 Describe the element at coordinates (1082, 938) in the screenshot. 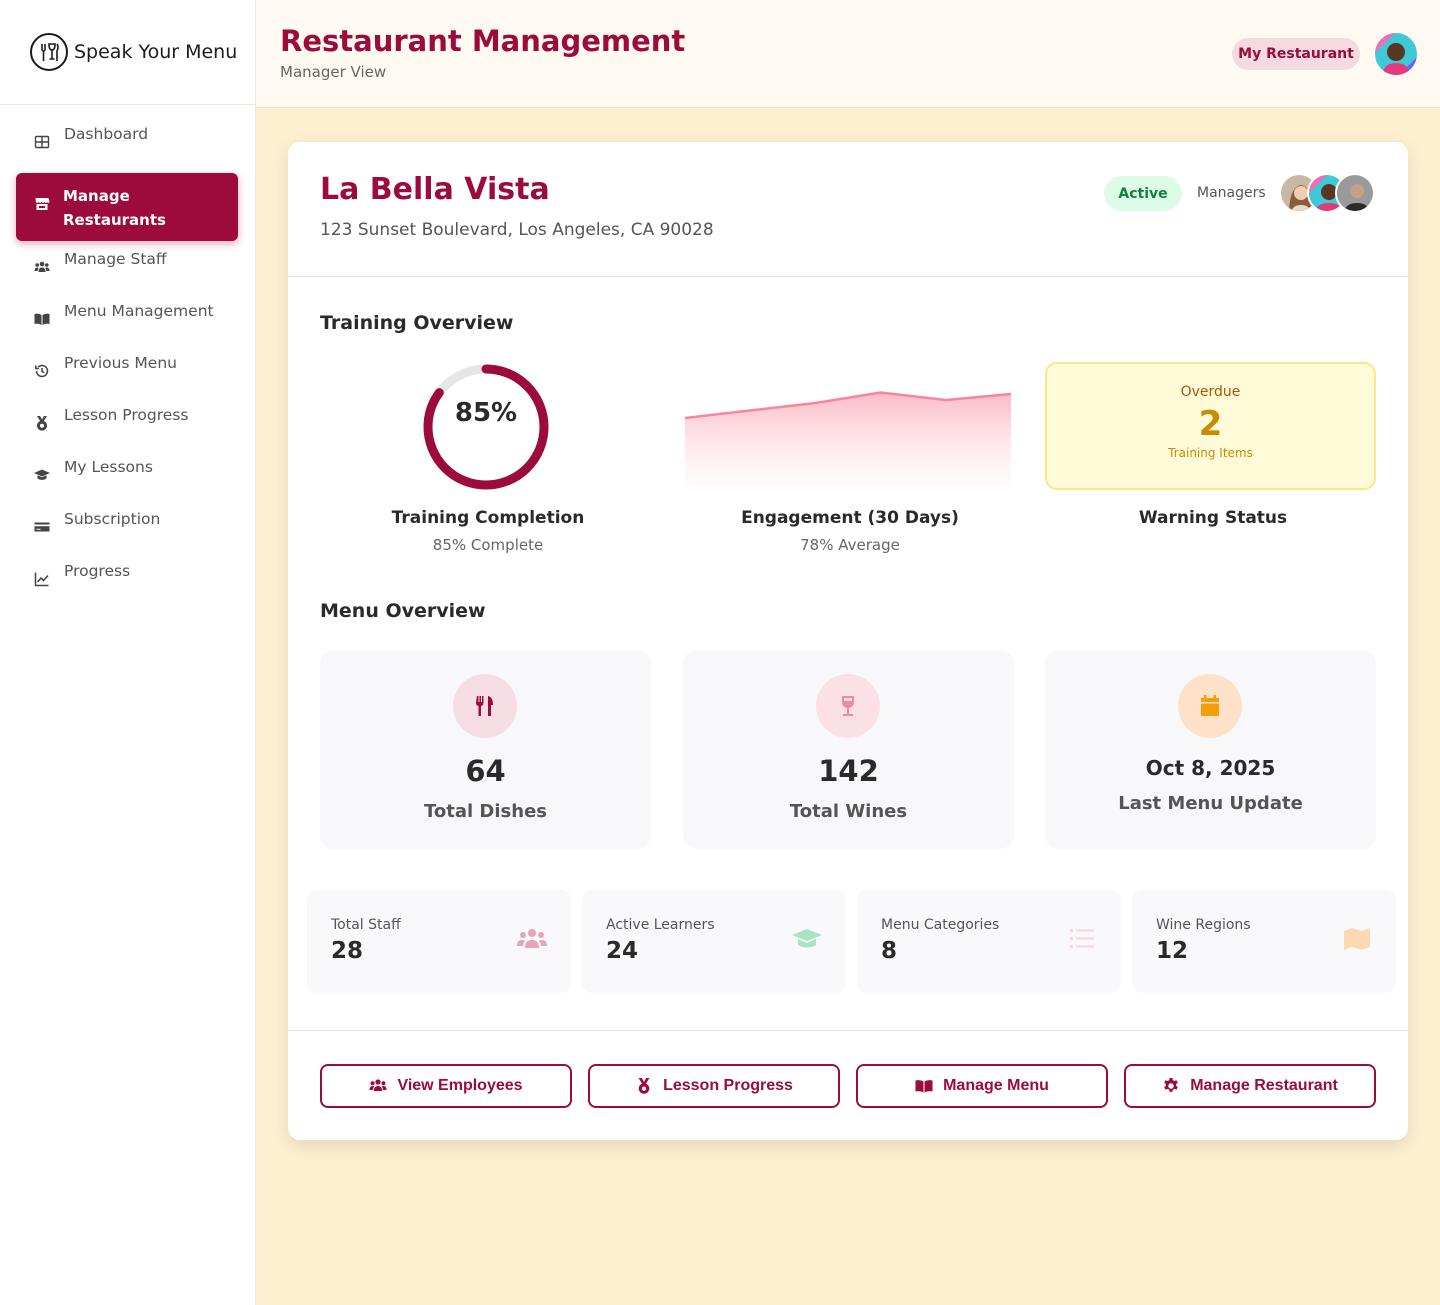

I see `list-icon` at that location.